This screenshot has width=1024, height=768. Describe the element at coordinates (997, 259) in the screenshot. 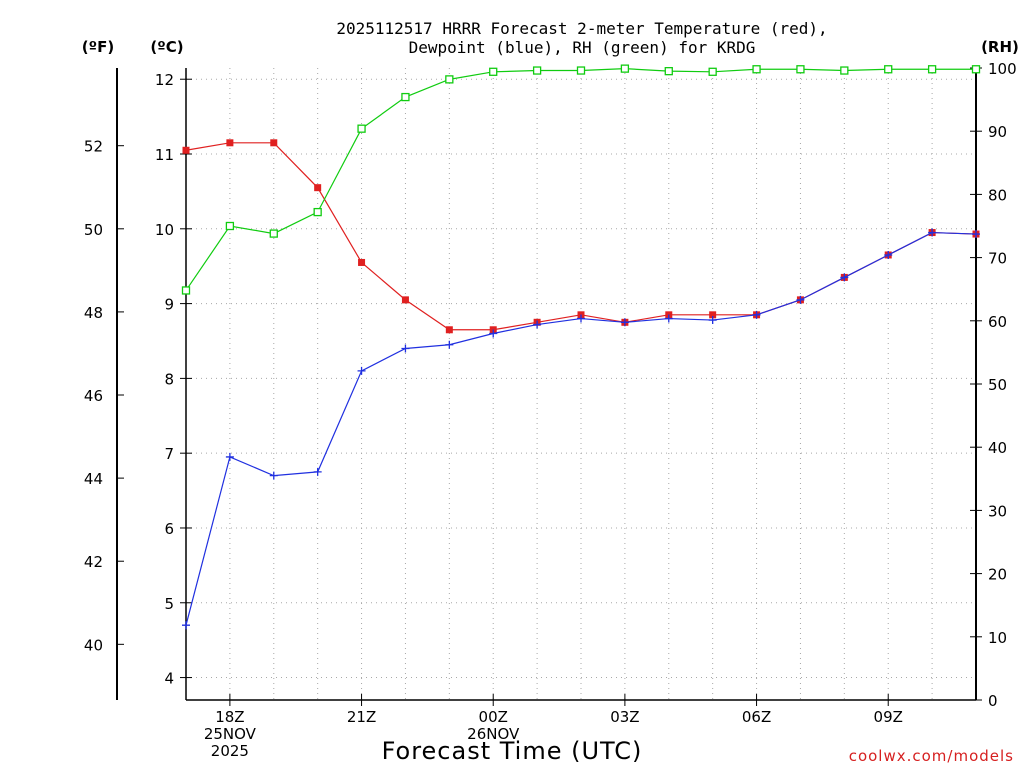

I see `rh-tick-label: 70` at that location.